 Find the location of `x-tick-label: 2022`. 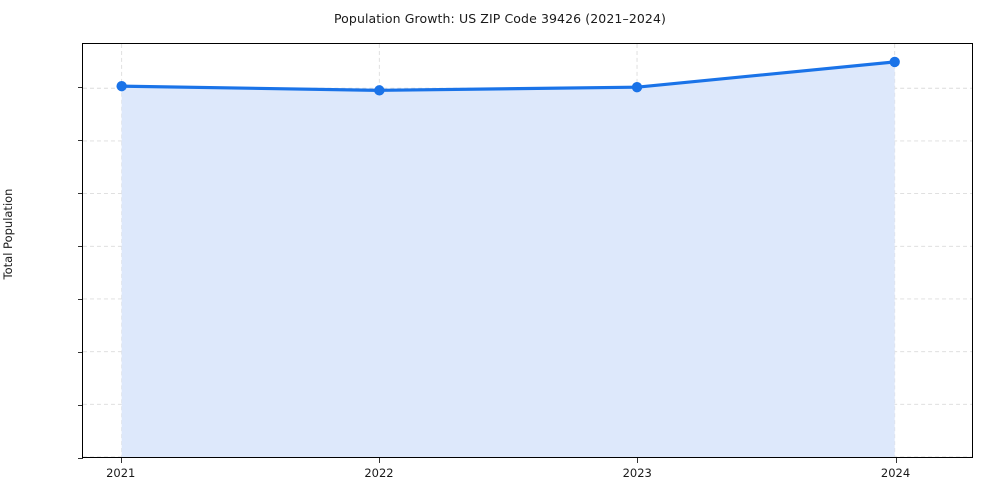

x-tick-label: 2022 is located at coordinates (379, 473).